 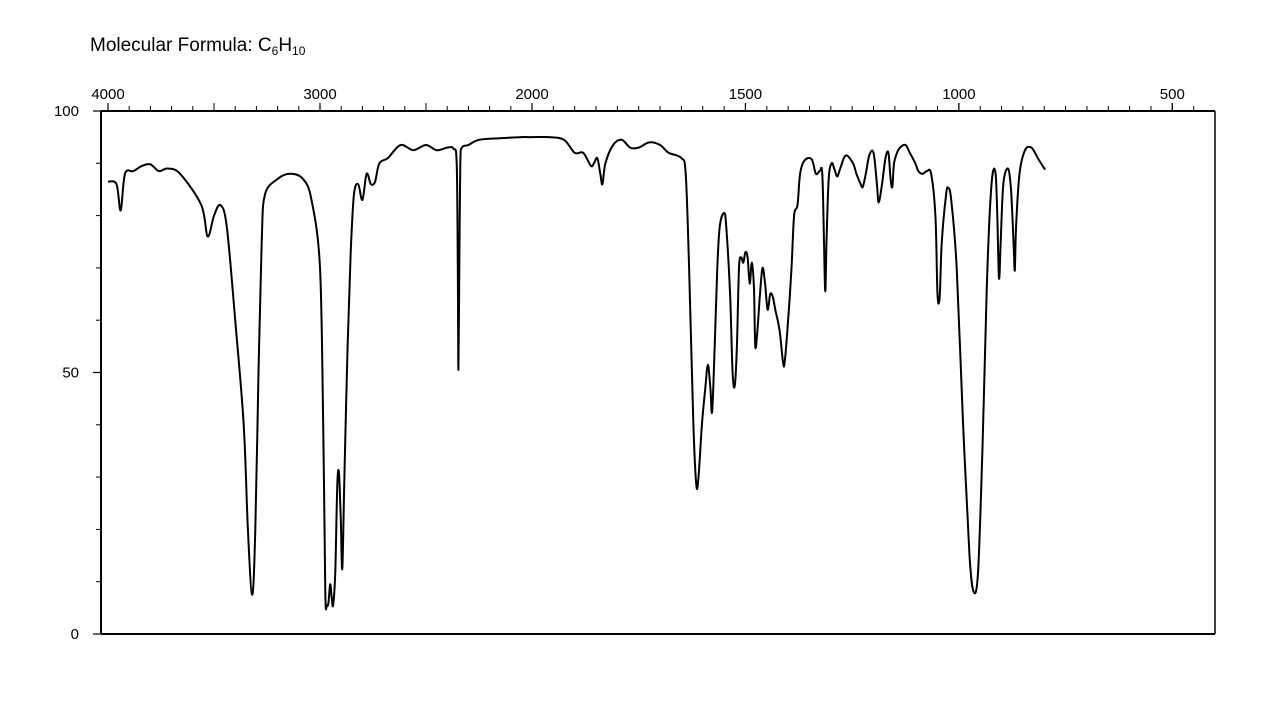 What do you see at coordinates (75, 634) in the screenshot?
I see `y-tick-label: 0` at bounding box center [75, 634].